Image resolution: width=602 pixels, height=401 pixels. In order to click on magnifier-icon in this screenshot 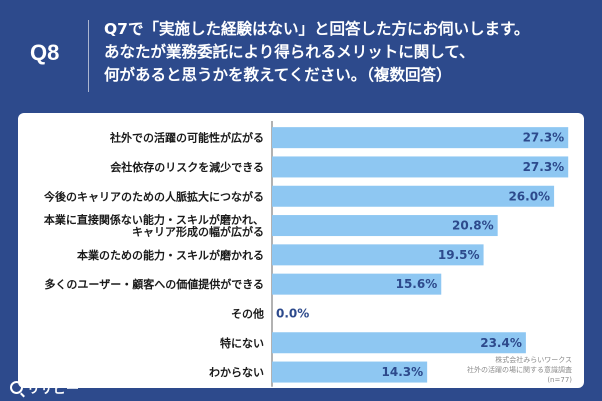, I will do `click(16, 387)`.